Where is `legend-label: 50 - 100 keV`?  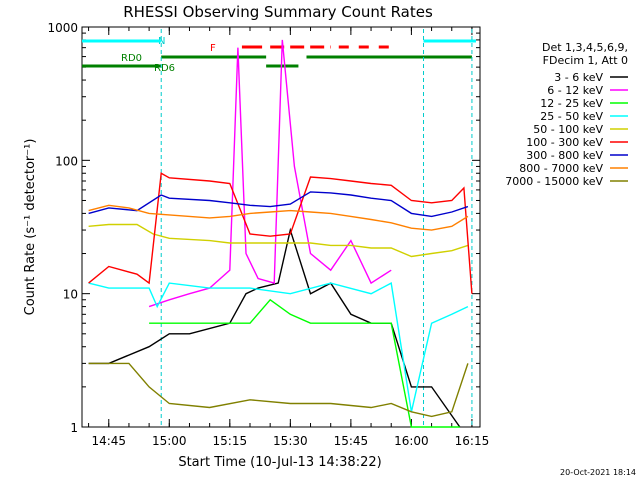
legend-label: 50 - 100 keV is located at coordinates (568, 129).